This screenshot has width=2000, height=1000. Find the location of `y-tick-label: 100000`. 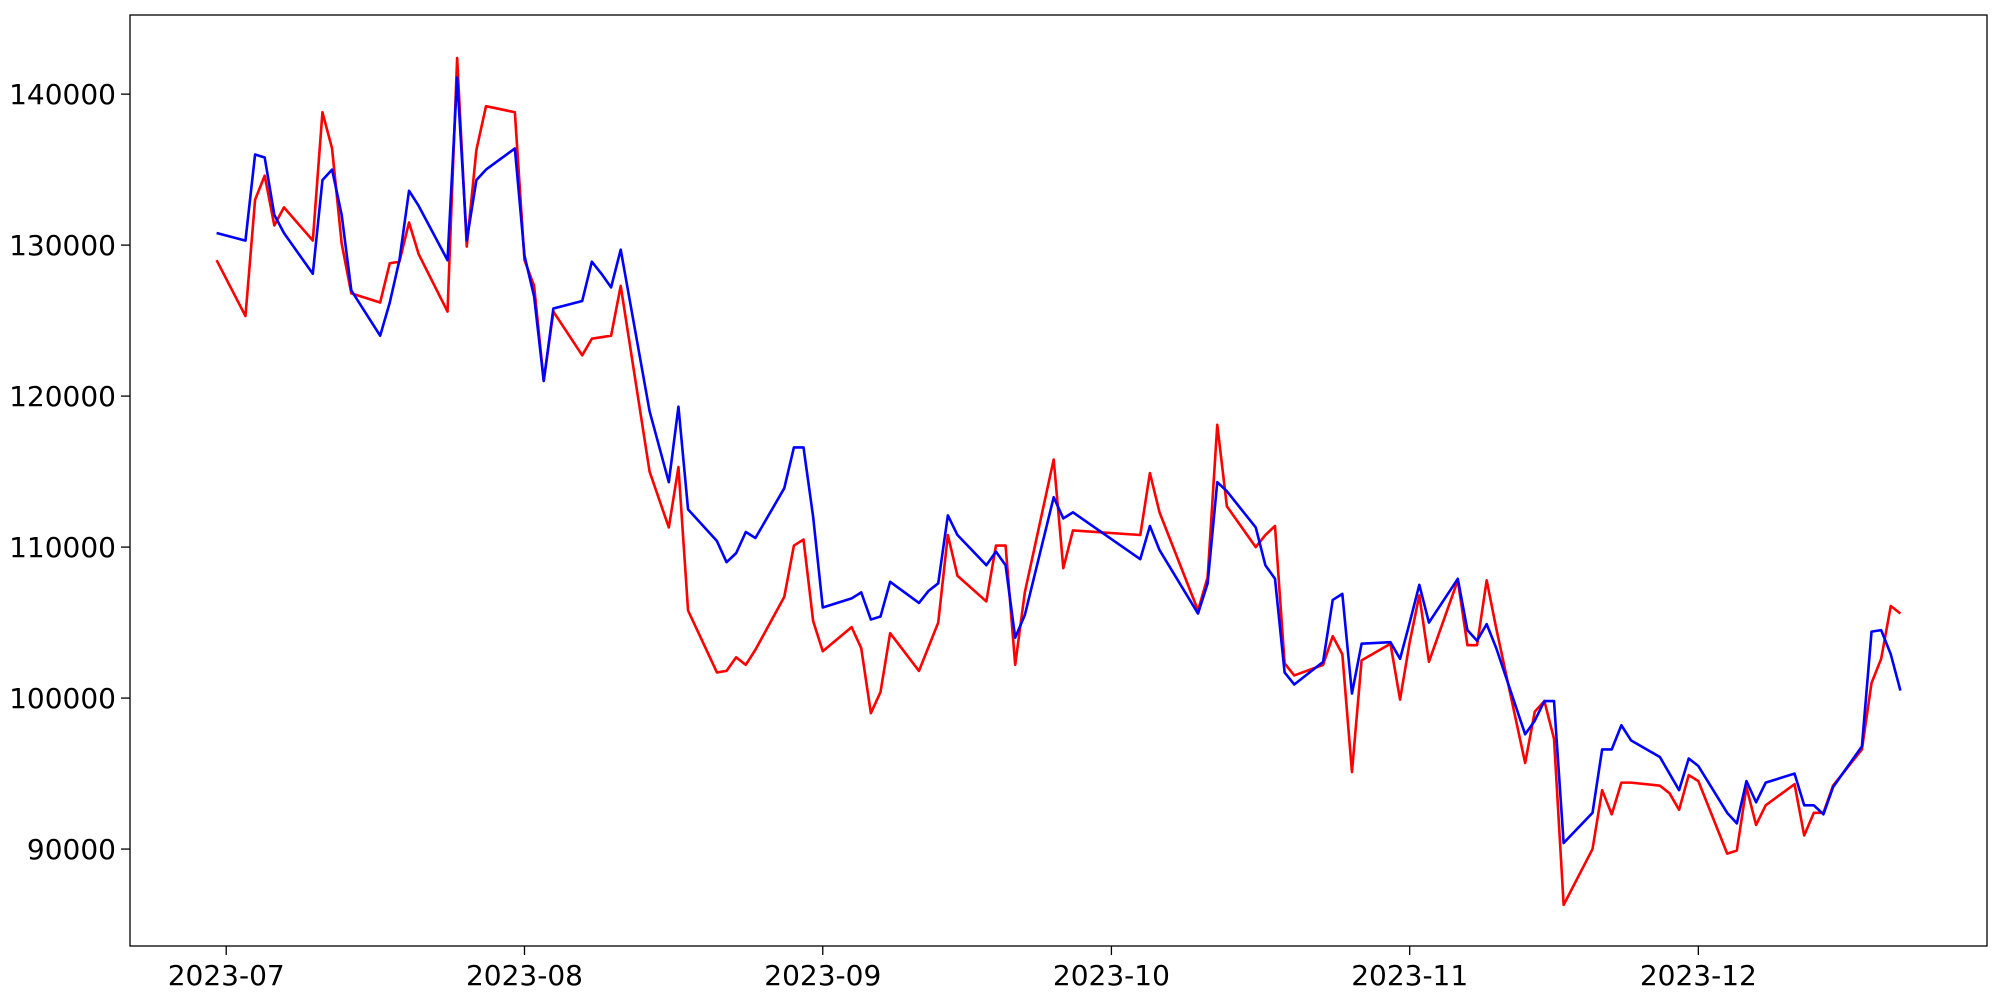

y-tick-label: 100000 is located at coordinates (62, 698).